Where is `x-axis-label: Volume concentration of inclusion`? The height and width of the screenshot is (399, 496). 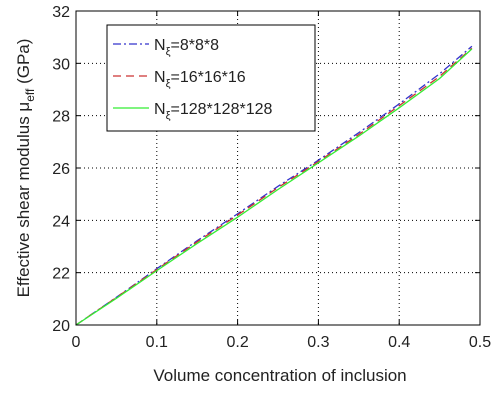
x-axis-label: Volume concentration of inclusion is located at coordinates (279, 375).